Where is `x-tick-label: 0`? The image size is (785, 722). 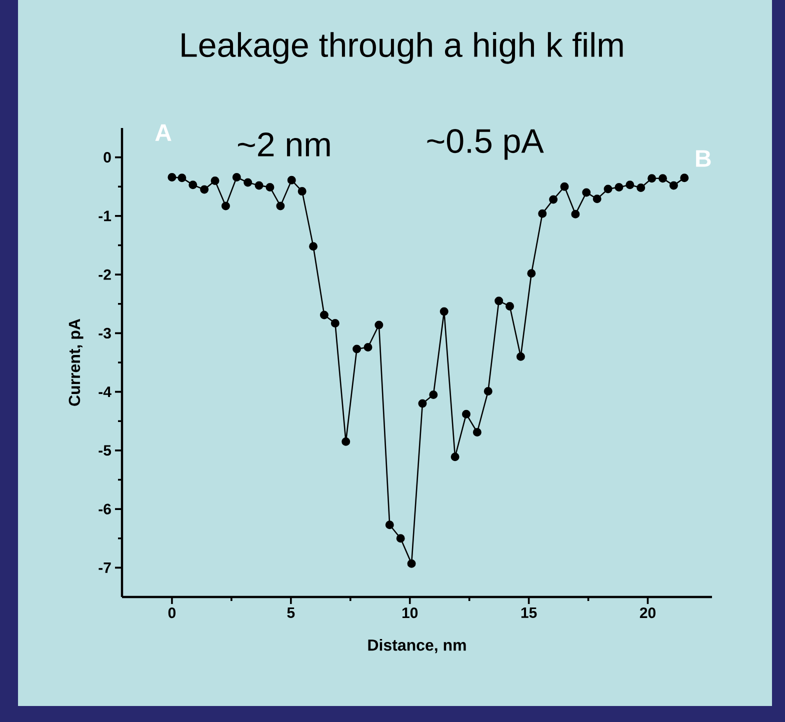
x-tick-label: 0 is located at coordinates (172, 613).